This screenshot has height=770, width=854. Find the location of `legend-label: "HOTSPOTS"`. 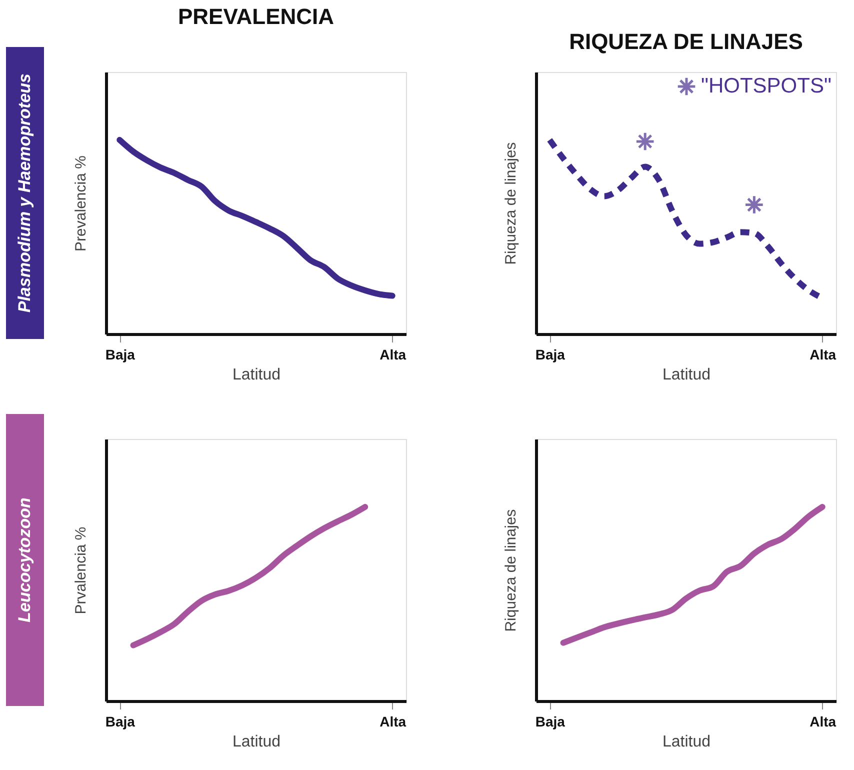

legend-label: "HOTSPOTS" is located at coordinates (766, 86).